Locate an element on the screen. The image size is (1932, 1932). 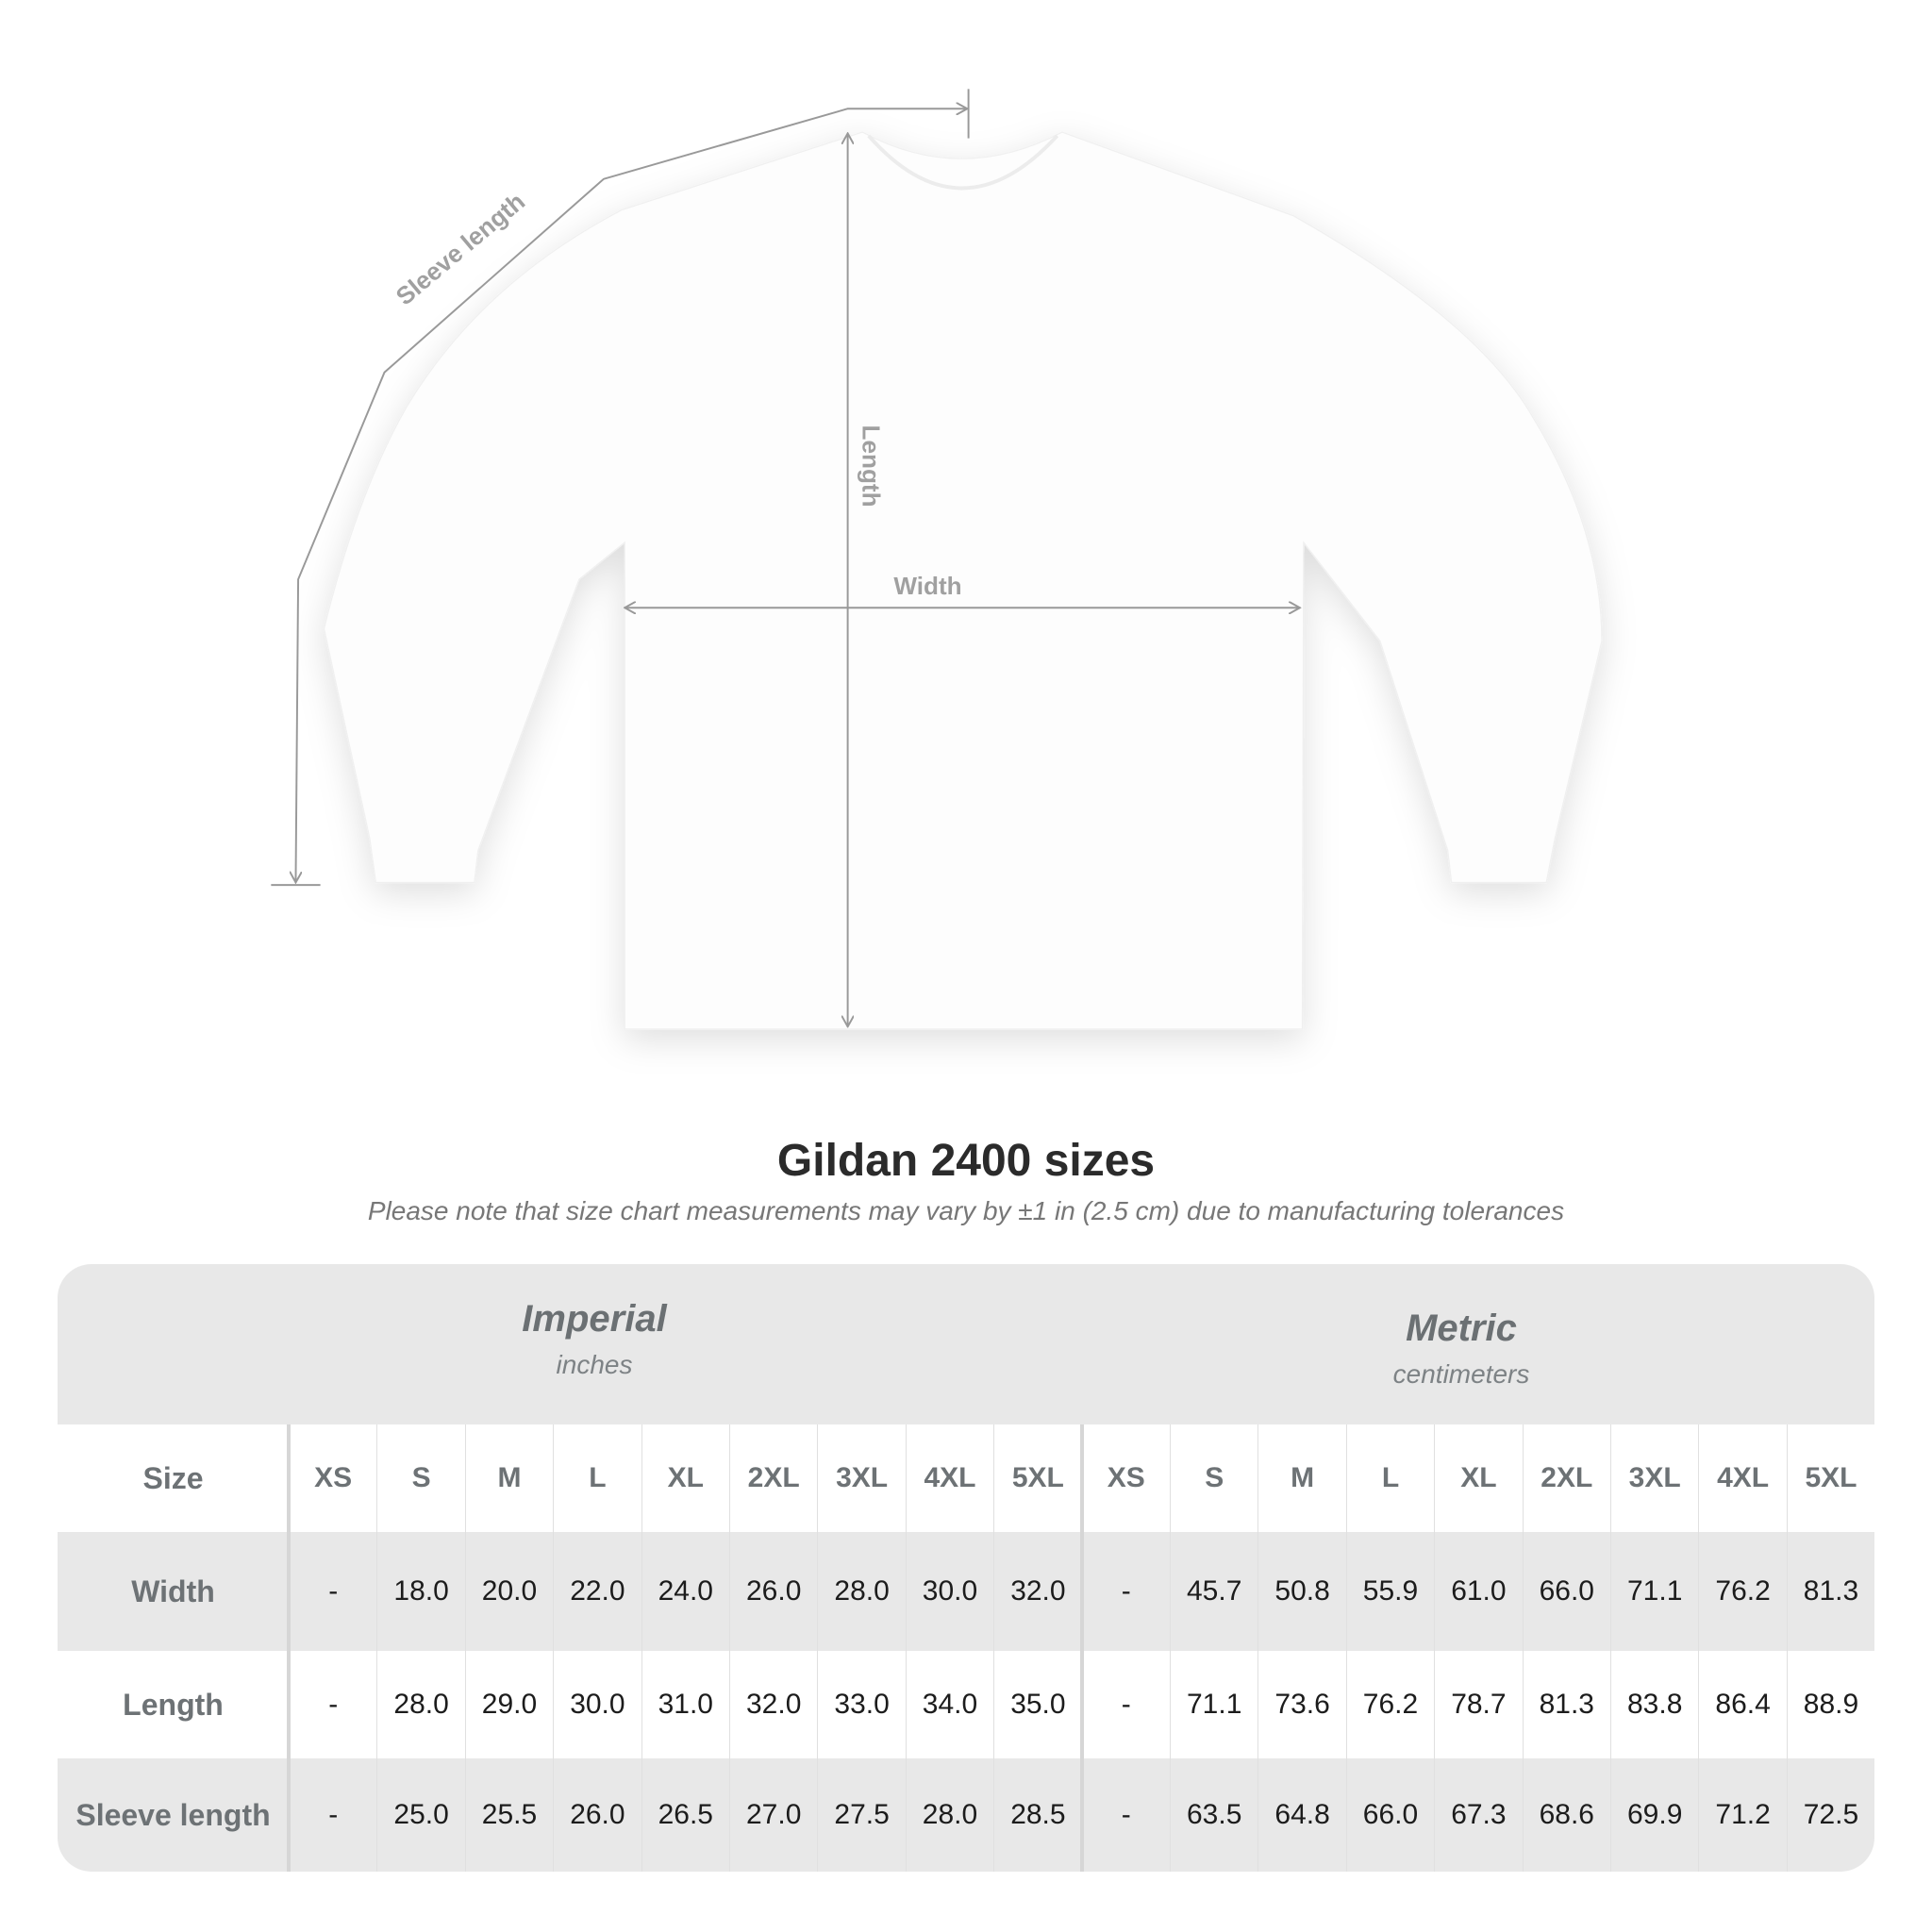
page-title: Gildan 2400 sizes is located at coordinates (966, 1161).